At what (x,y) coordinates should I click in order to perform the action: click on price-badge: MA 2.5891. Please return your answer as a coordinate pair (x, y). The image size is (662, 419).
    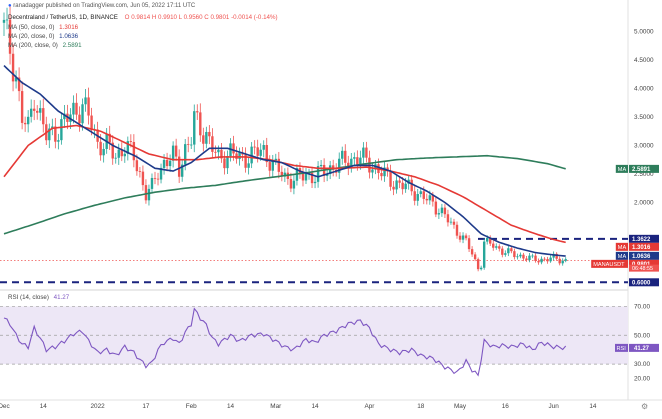
    Looking at the image, I should click on (637, 168).